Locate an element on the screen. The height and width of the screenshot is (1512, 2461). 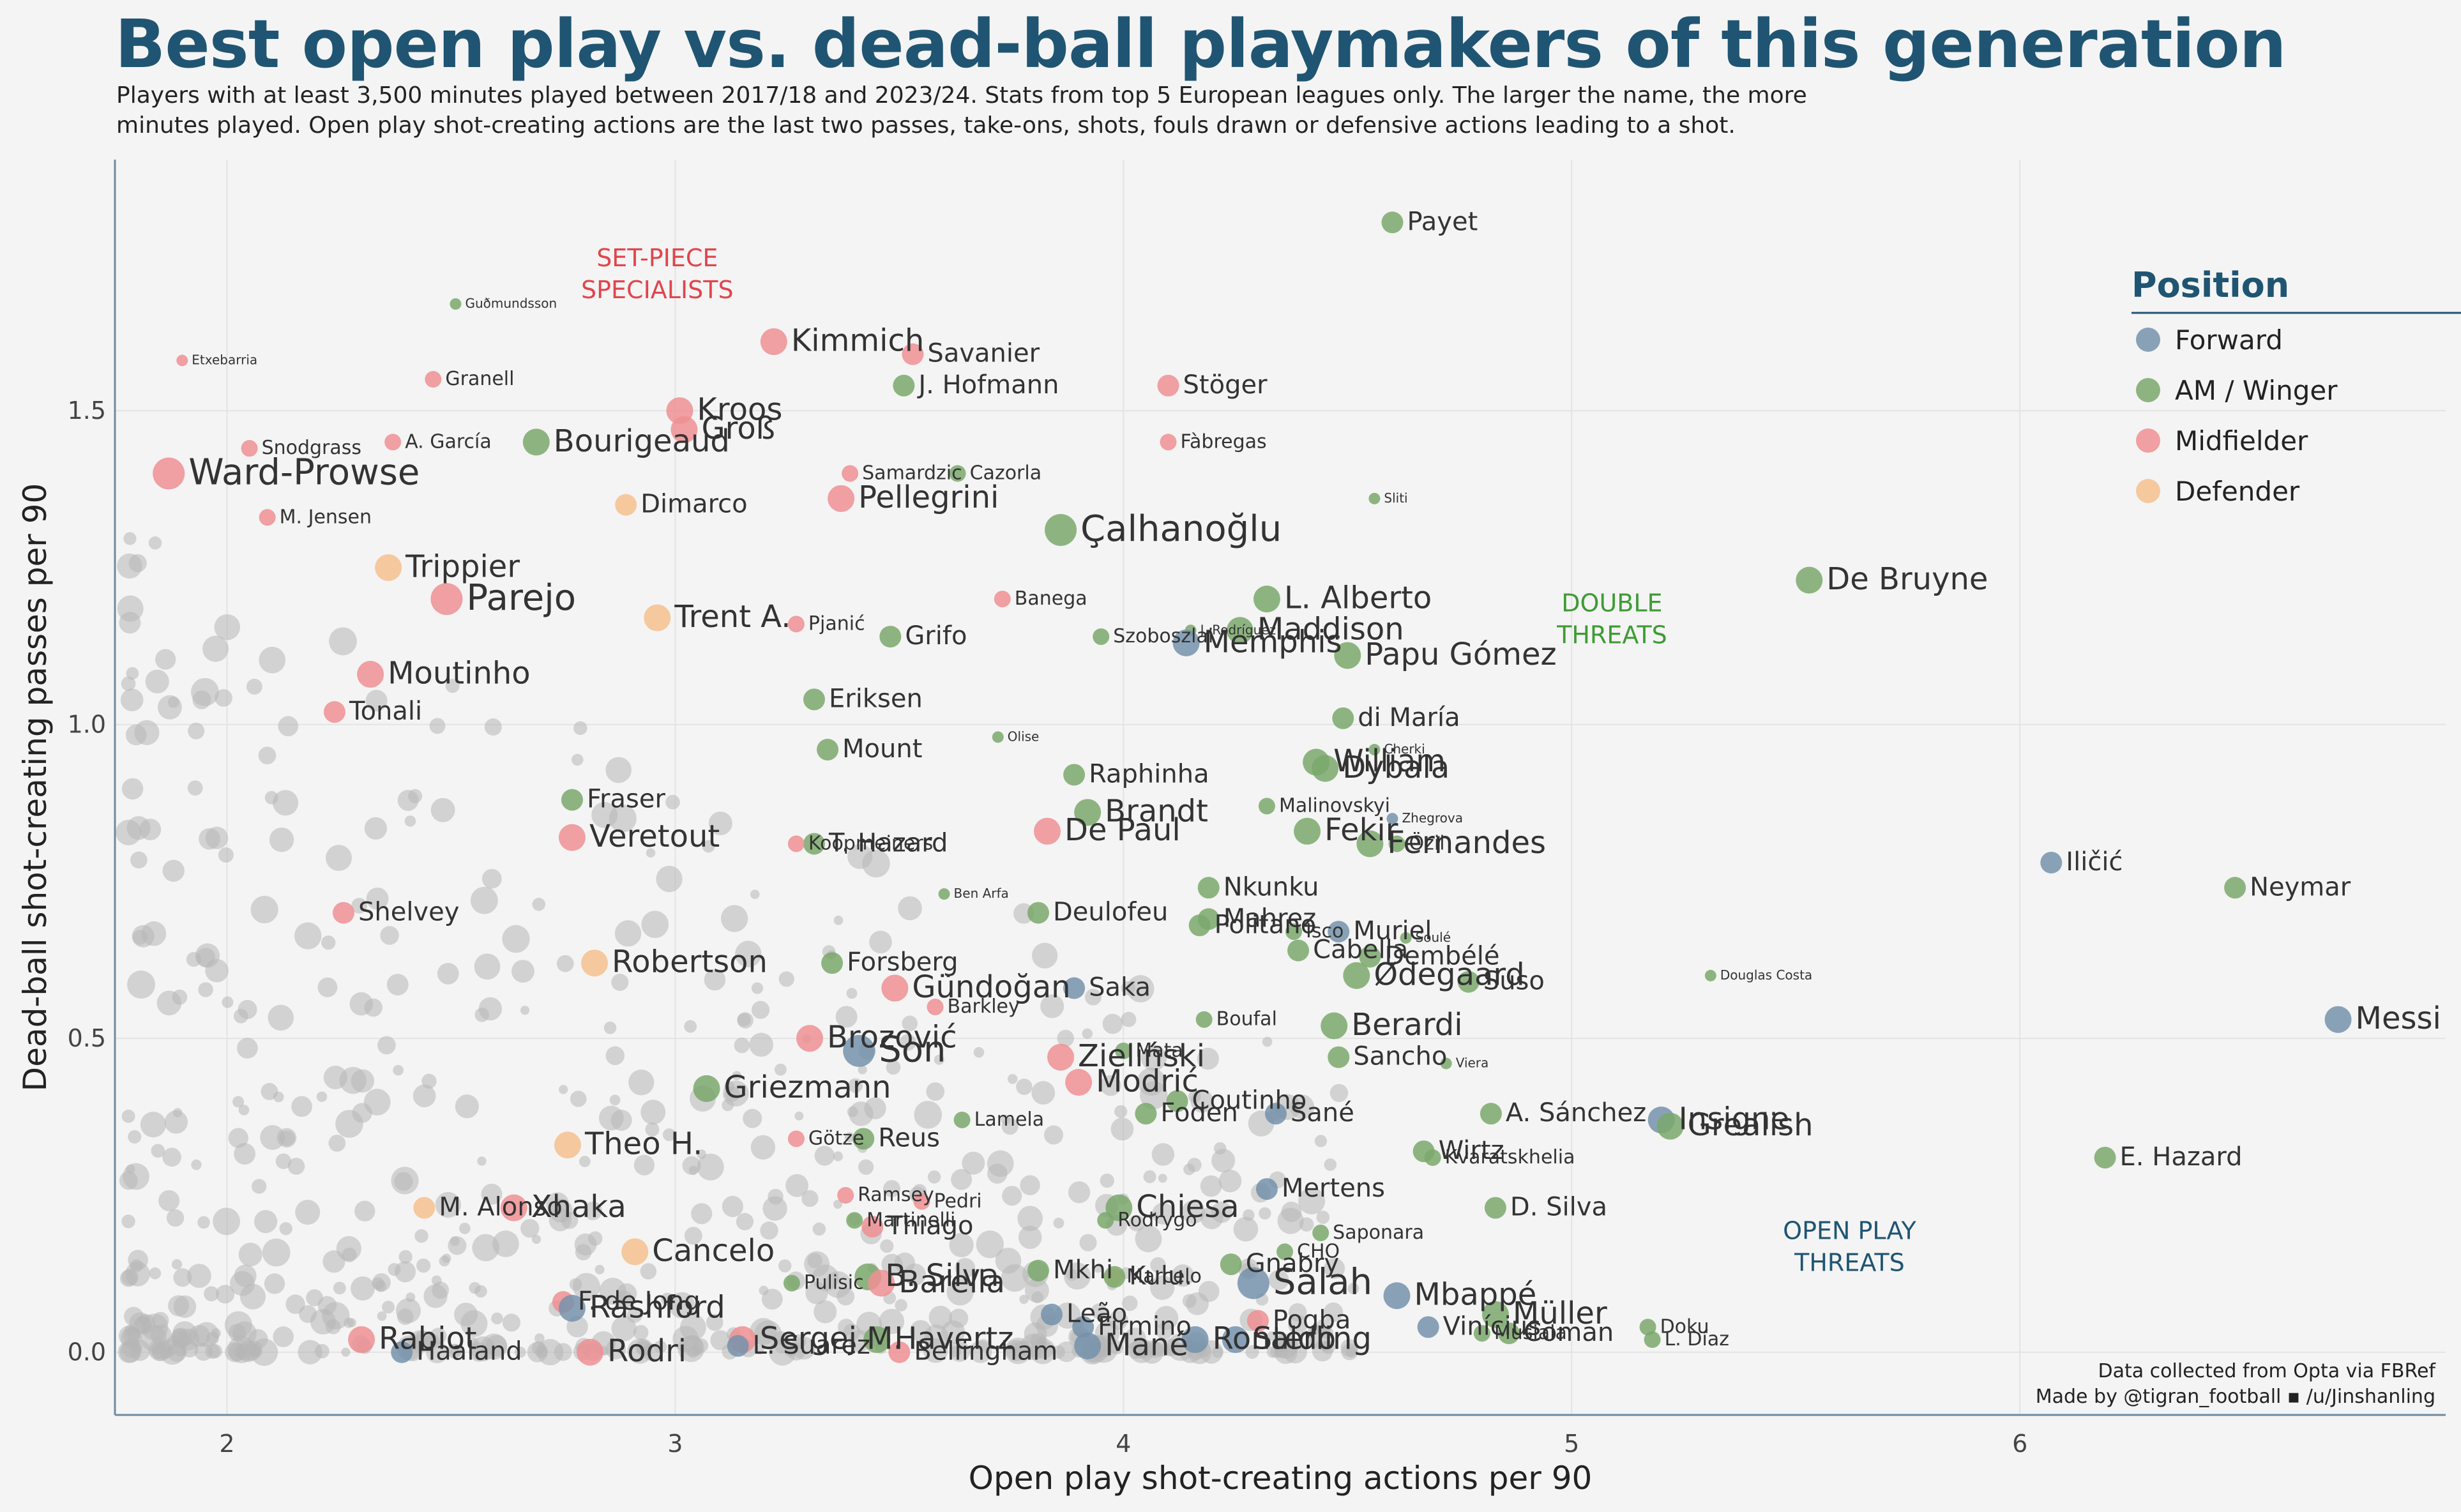
player-label: Snodgrass is located at coordinates (311, 448).